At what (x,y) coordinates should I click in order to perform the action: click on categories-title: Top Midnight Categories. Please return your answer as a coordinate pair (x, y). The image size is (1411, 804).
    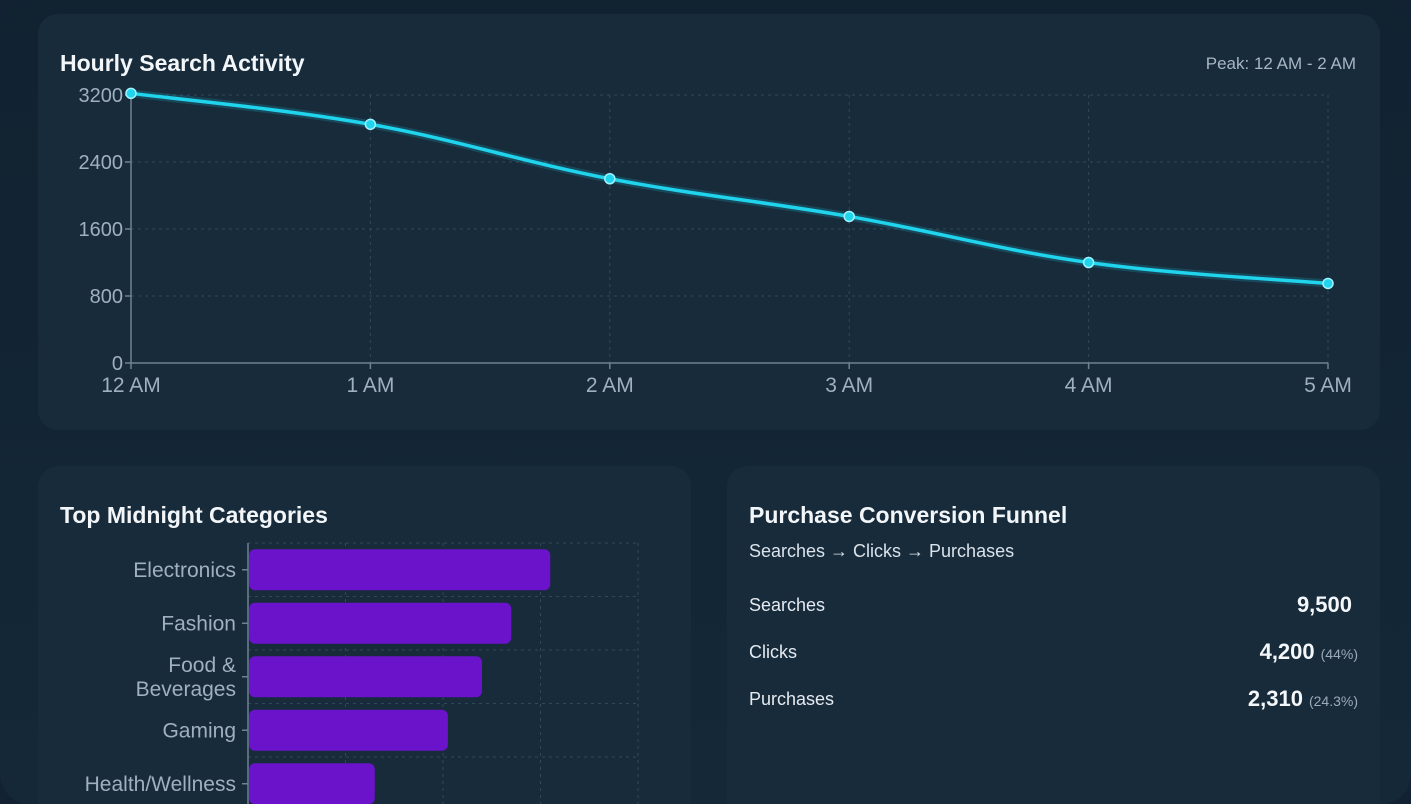
    Looking at the image, I should click on (194, 515).